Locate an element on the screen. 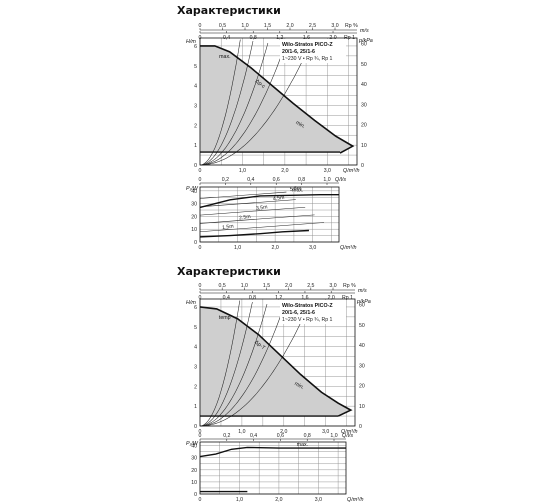 Image resolution: width=560 pixels, height=504 pixels. power-x-tick-label: 3,0 is located at coordinates (312, 248).